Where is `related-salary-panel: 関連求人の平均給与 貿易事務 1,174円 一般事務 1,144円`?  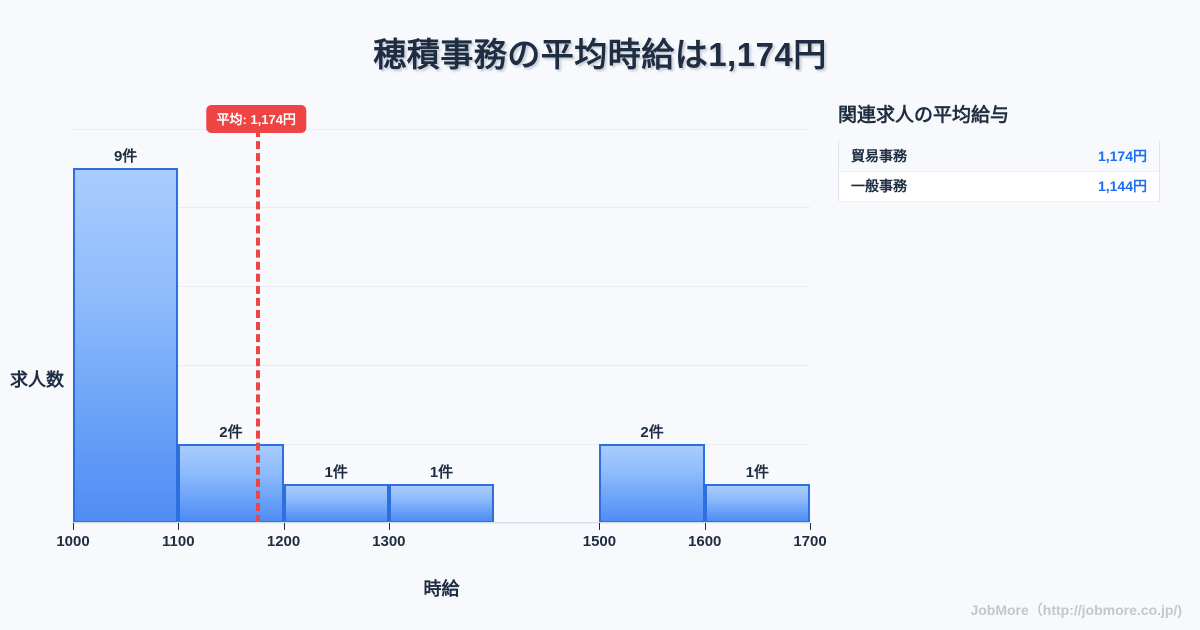 related-salary-panel: 関連求人の平均給与 貿易事務 1,174円 一般事務 1,144円 is located at coordinates (1003, 151).